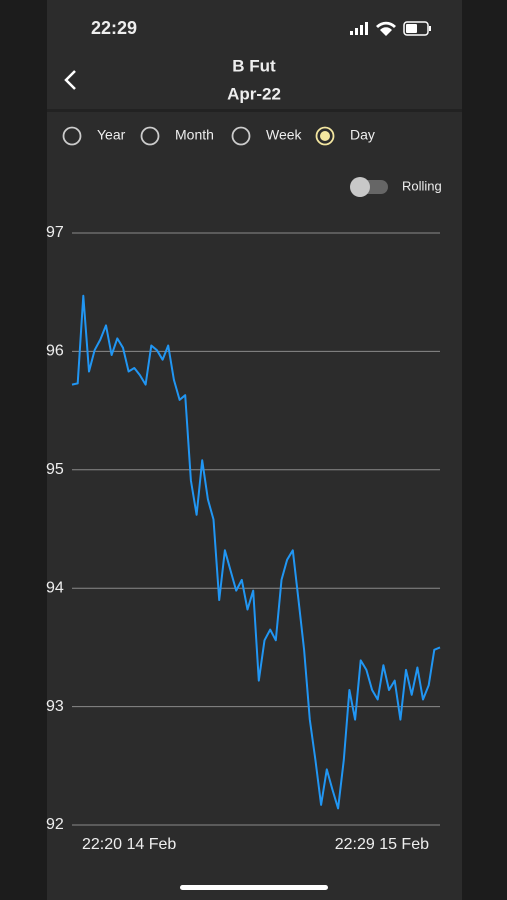 This screenshot has width=507, height=900. I want to click on y-tick-label: 95, so click(55, 469).